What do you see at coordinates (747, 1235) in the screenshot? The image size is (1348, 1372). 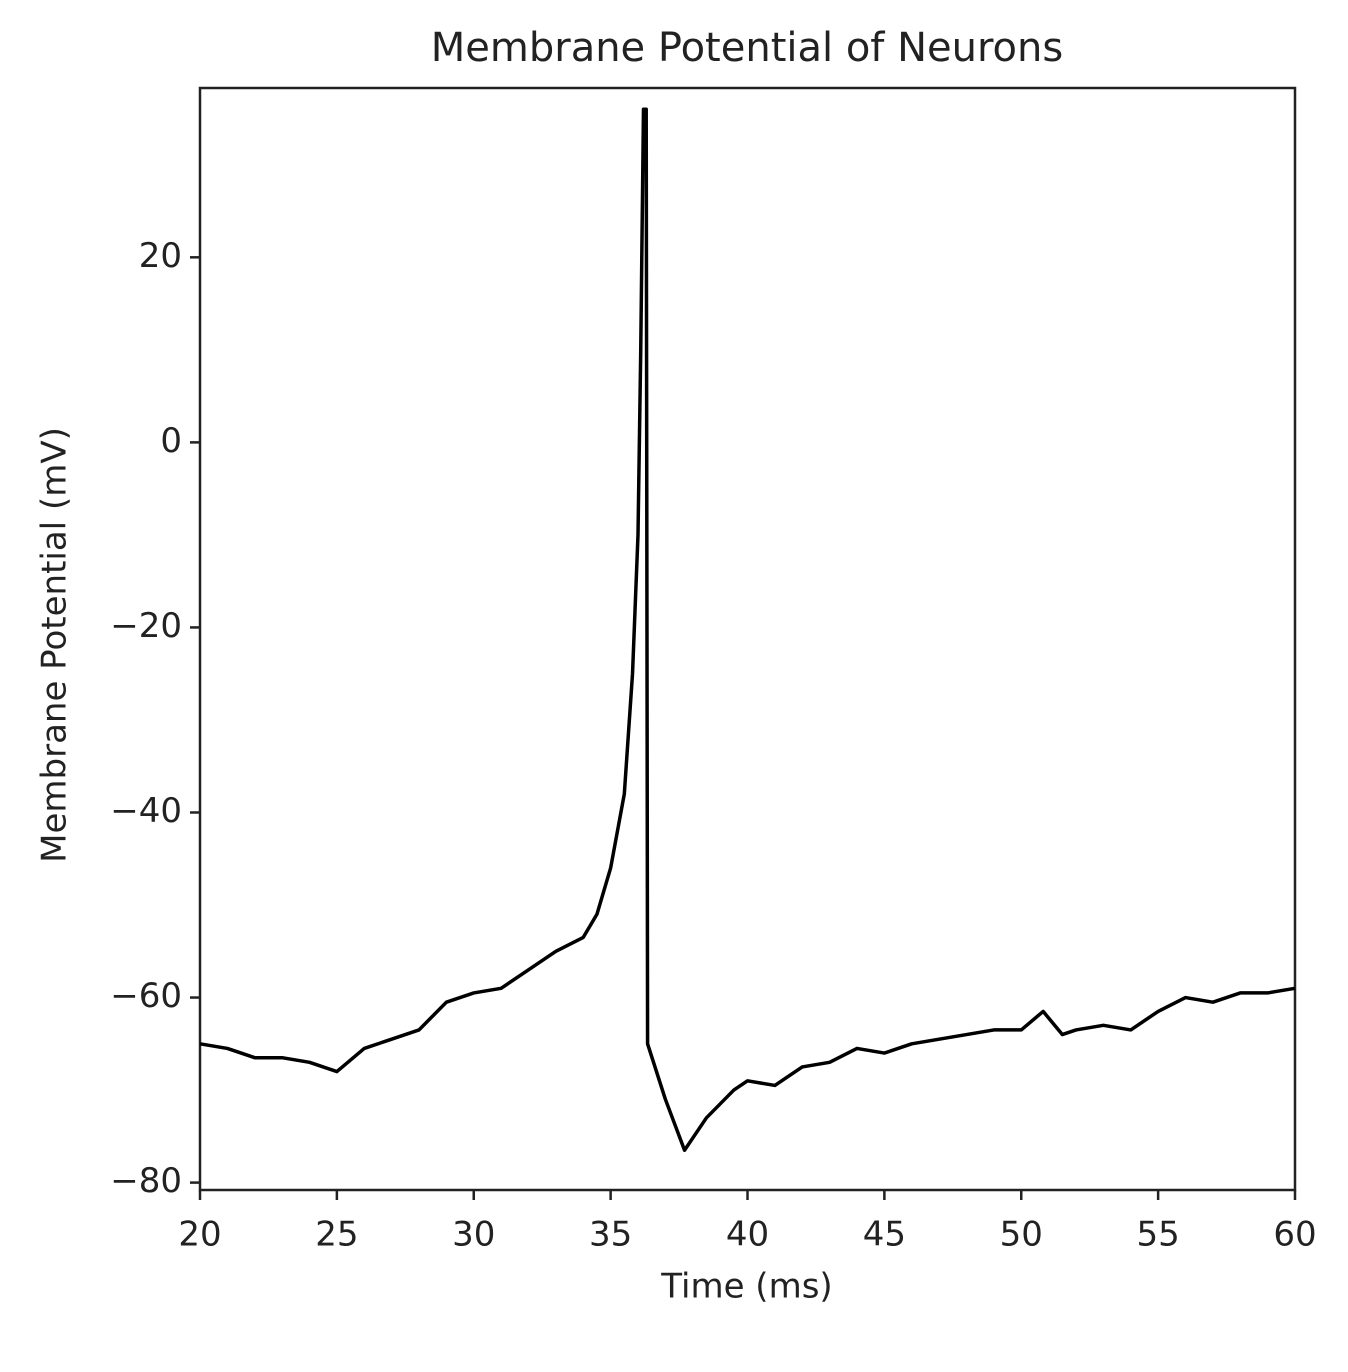 I see `x-tick-label: 40` at bounding box center [747, 1235].